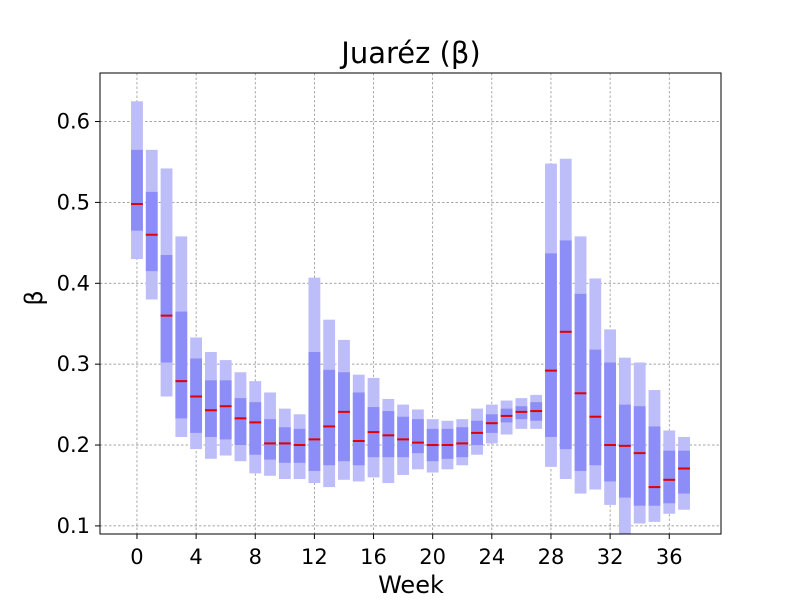  I want to click on y-tick-label: 0.4, so click(73, 283).